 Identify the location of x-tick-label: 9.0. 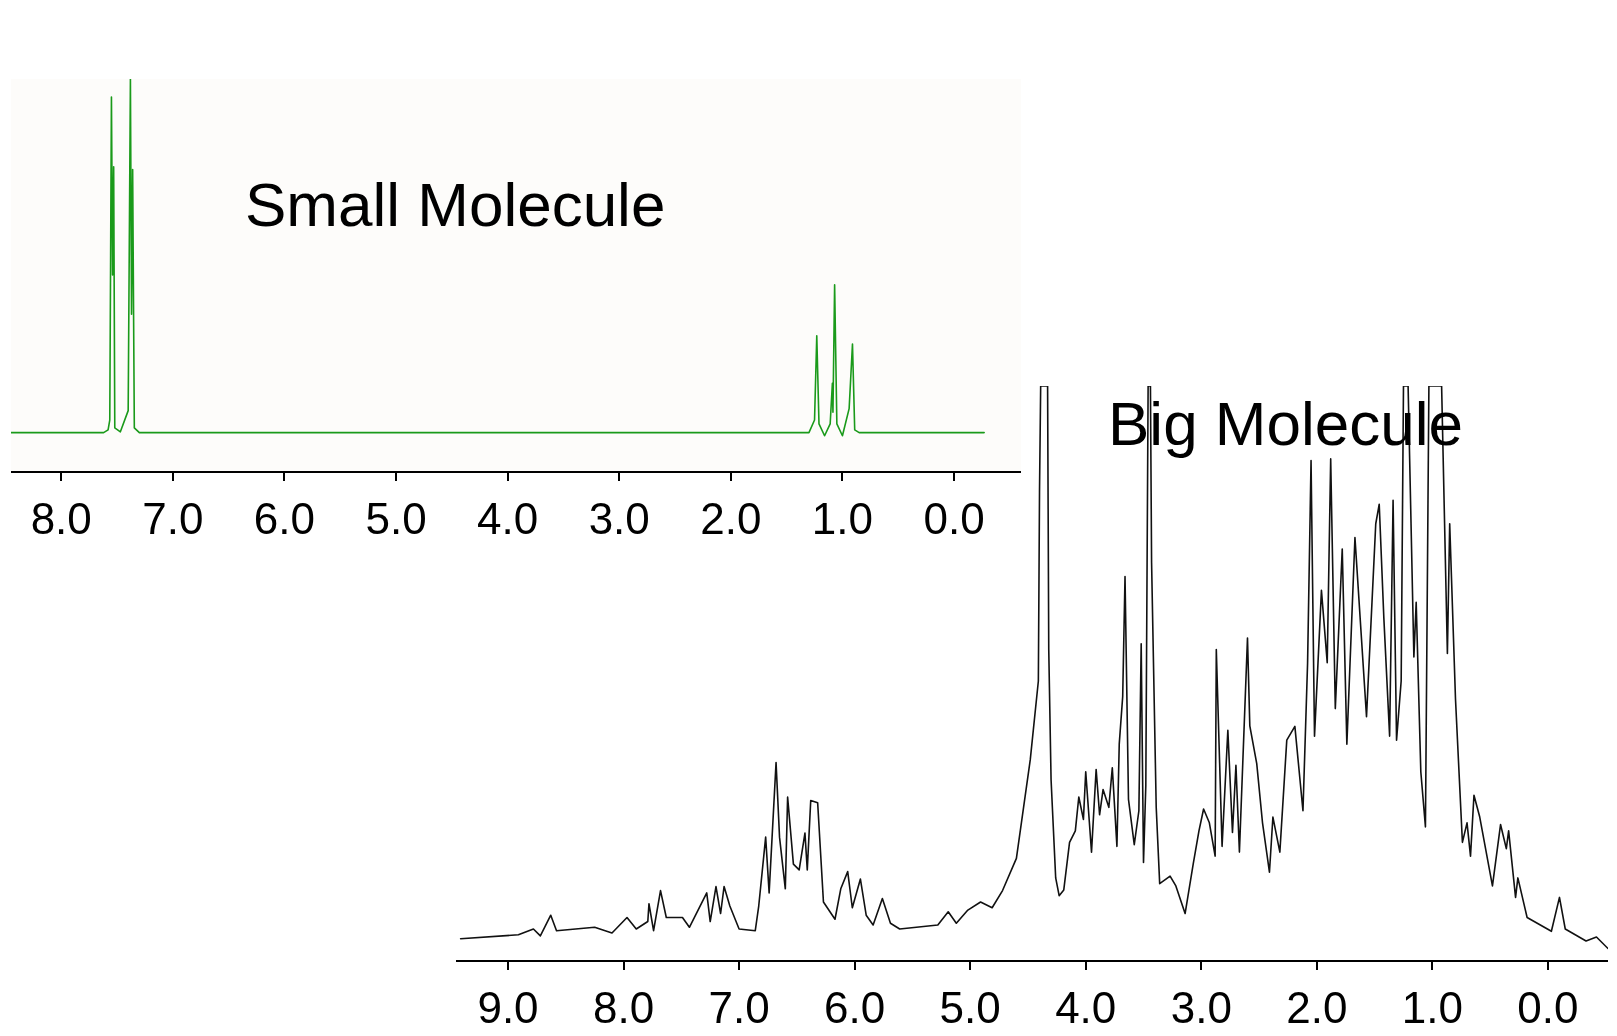
(508, 1007).